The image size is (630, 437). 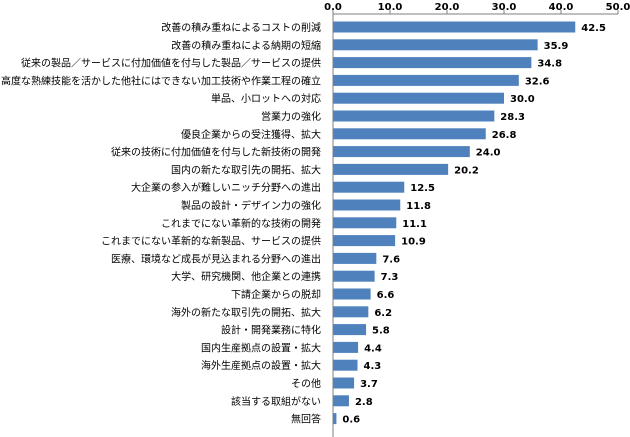 What do you see at coordinates (373, 348) in the screenshot?
I see `data-label: 4.4` at bounding box center [373, 348].